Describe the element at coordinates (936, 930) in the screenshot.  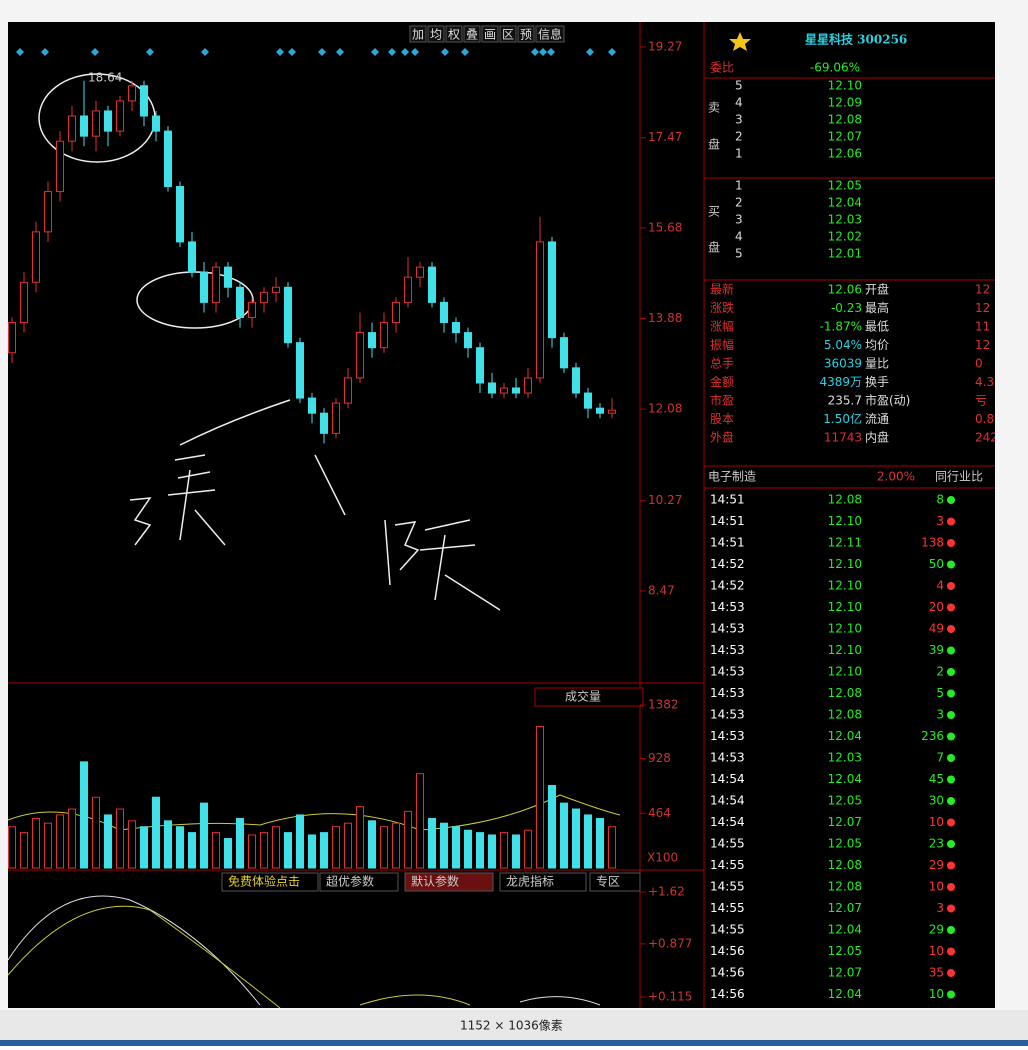
I see `tick-volume: 29` at that location.